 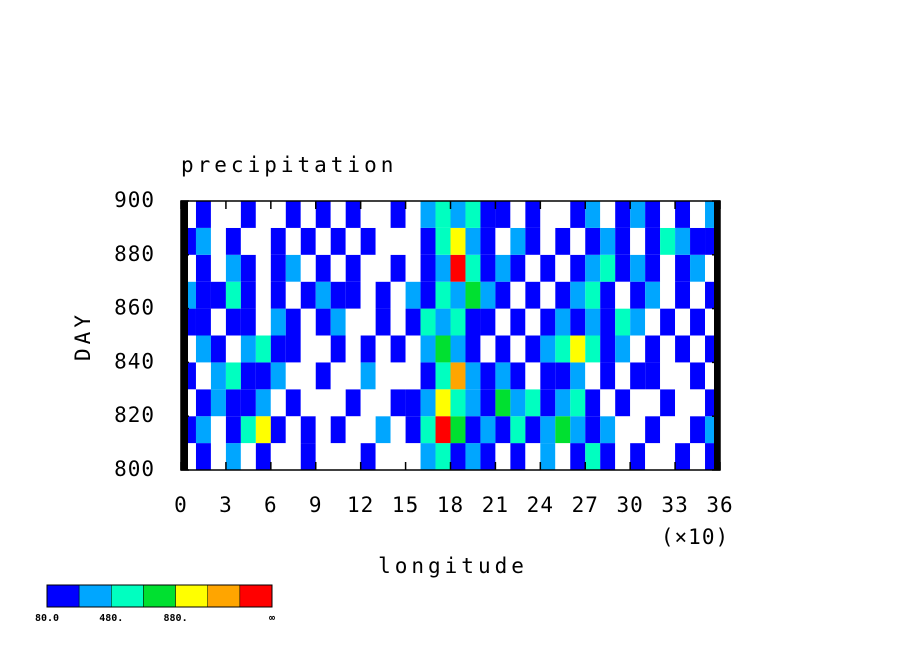 I want to click on x-axis-label: longitude, so click(x=453, y=566).